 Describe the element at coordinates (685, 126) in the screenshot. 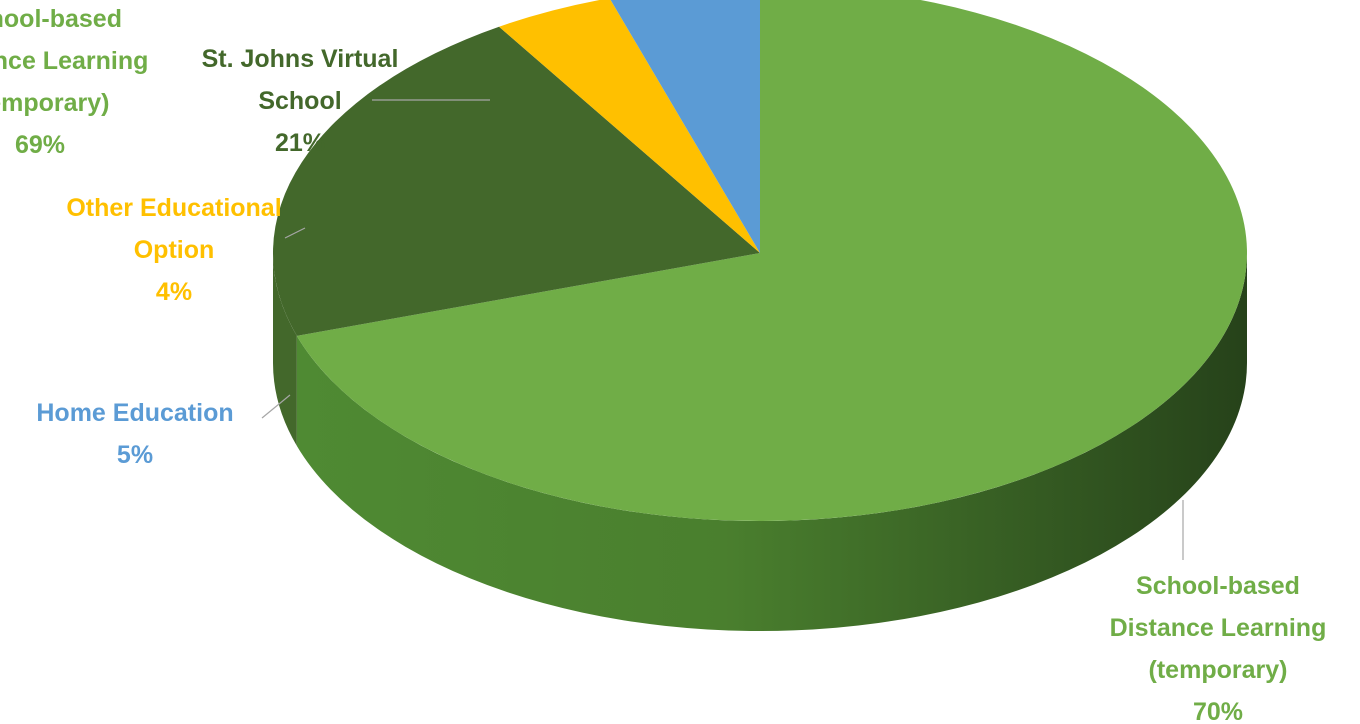

I see `pie-slice-home-education` at that location.